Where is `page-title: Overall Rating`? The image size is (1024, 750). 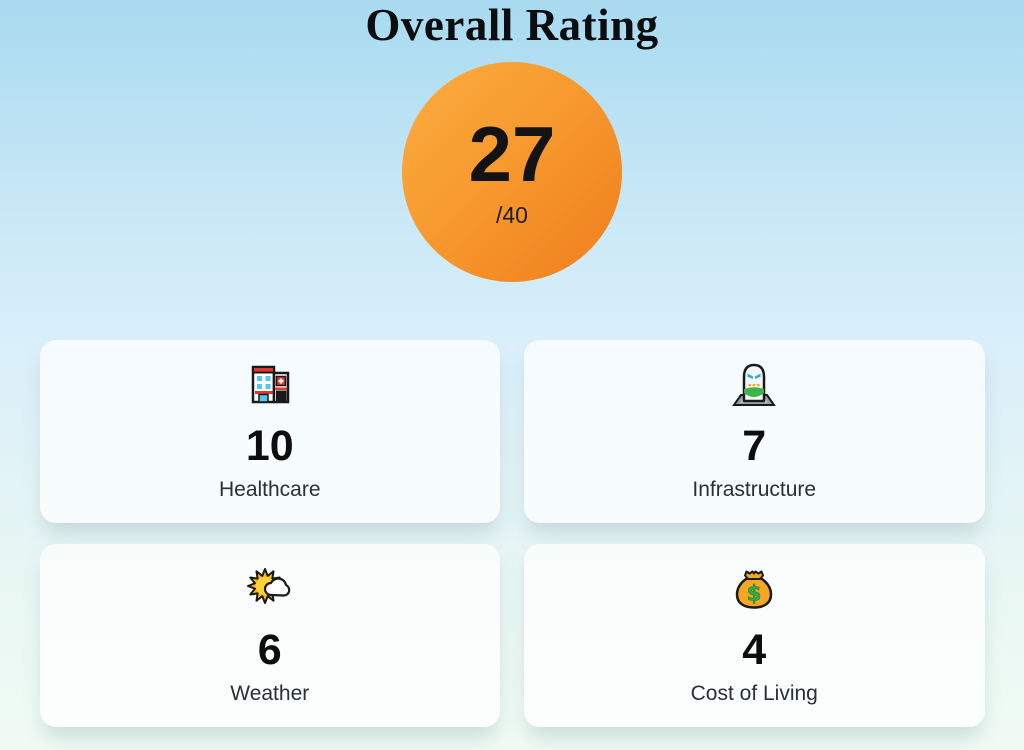 page-title: Overall Rating is located at coordinates (512, 25).